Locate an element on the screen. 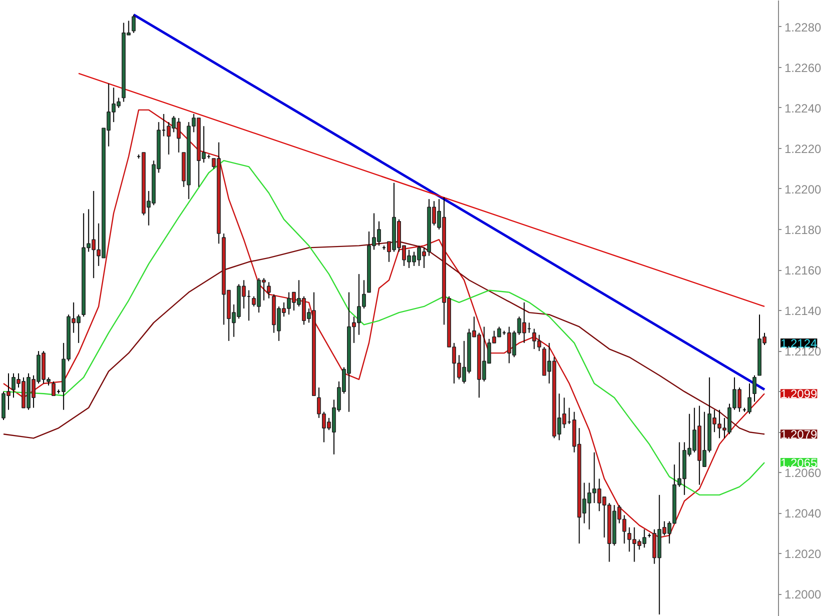 This screenshot has height=616, width=828. text: 1.2065 is located at coordinates (799, 463).